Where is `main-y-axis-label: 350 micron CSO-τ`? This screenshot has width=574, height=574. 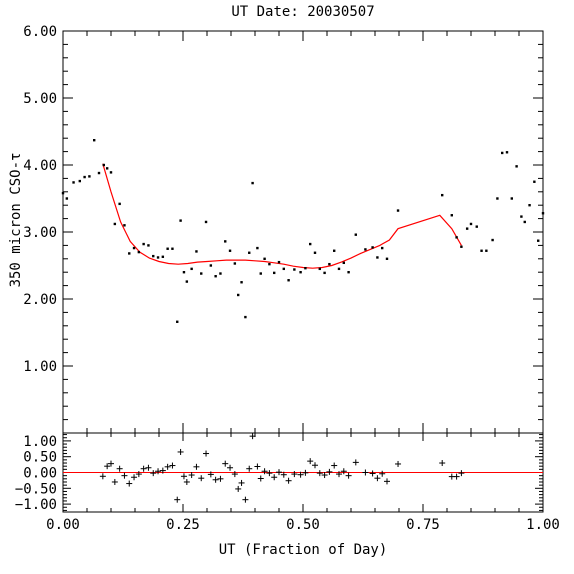
main-y-axis-label: 350 micron CSO-τ is located at coordinates (16, 220).